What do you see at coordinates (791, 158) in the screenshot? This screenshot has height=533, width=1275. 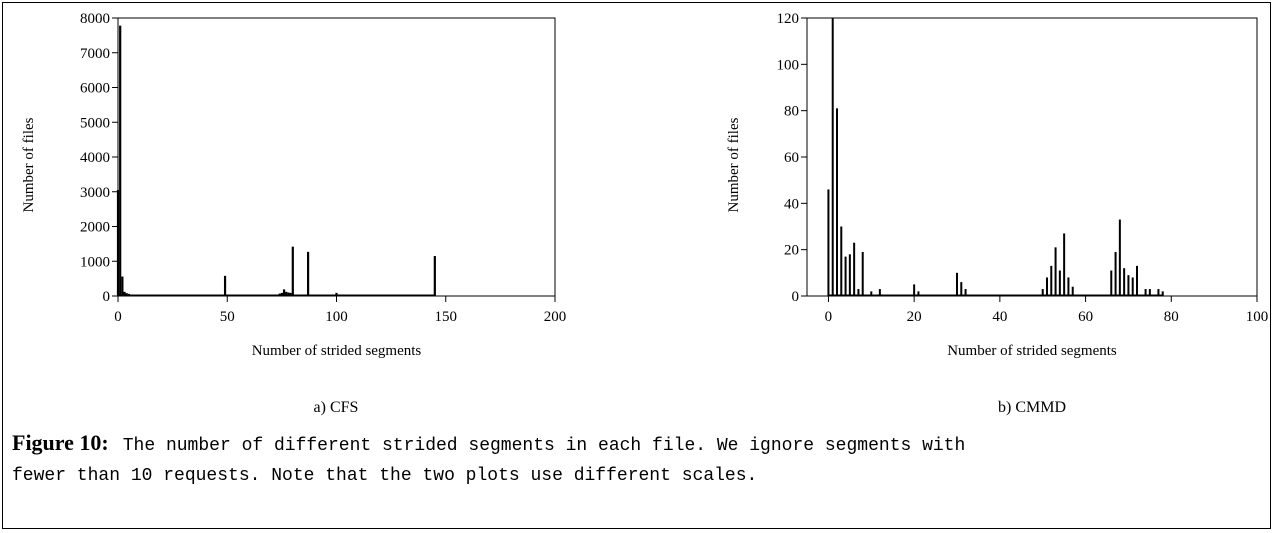 I see `y-tick-label: 60` at bounding box center [791, 158].